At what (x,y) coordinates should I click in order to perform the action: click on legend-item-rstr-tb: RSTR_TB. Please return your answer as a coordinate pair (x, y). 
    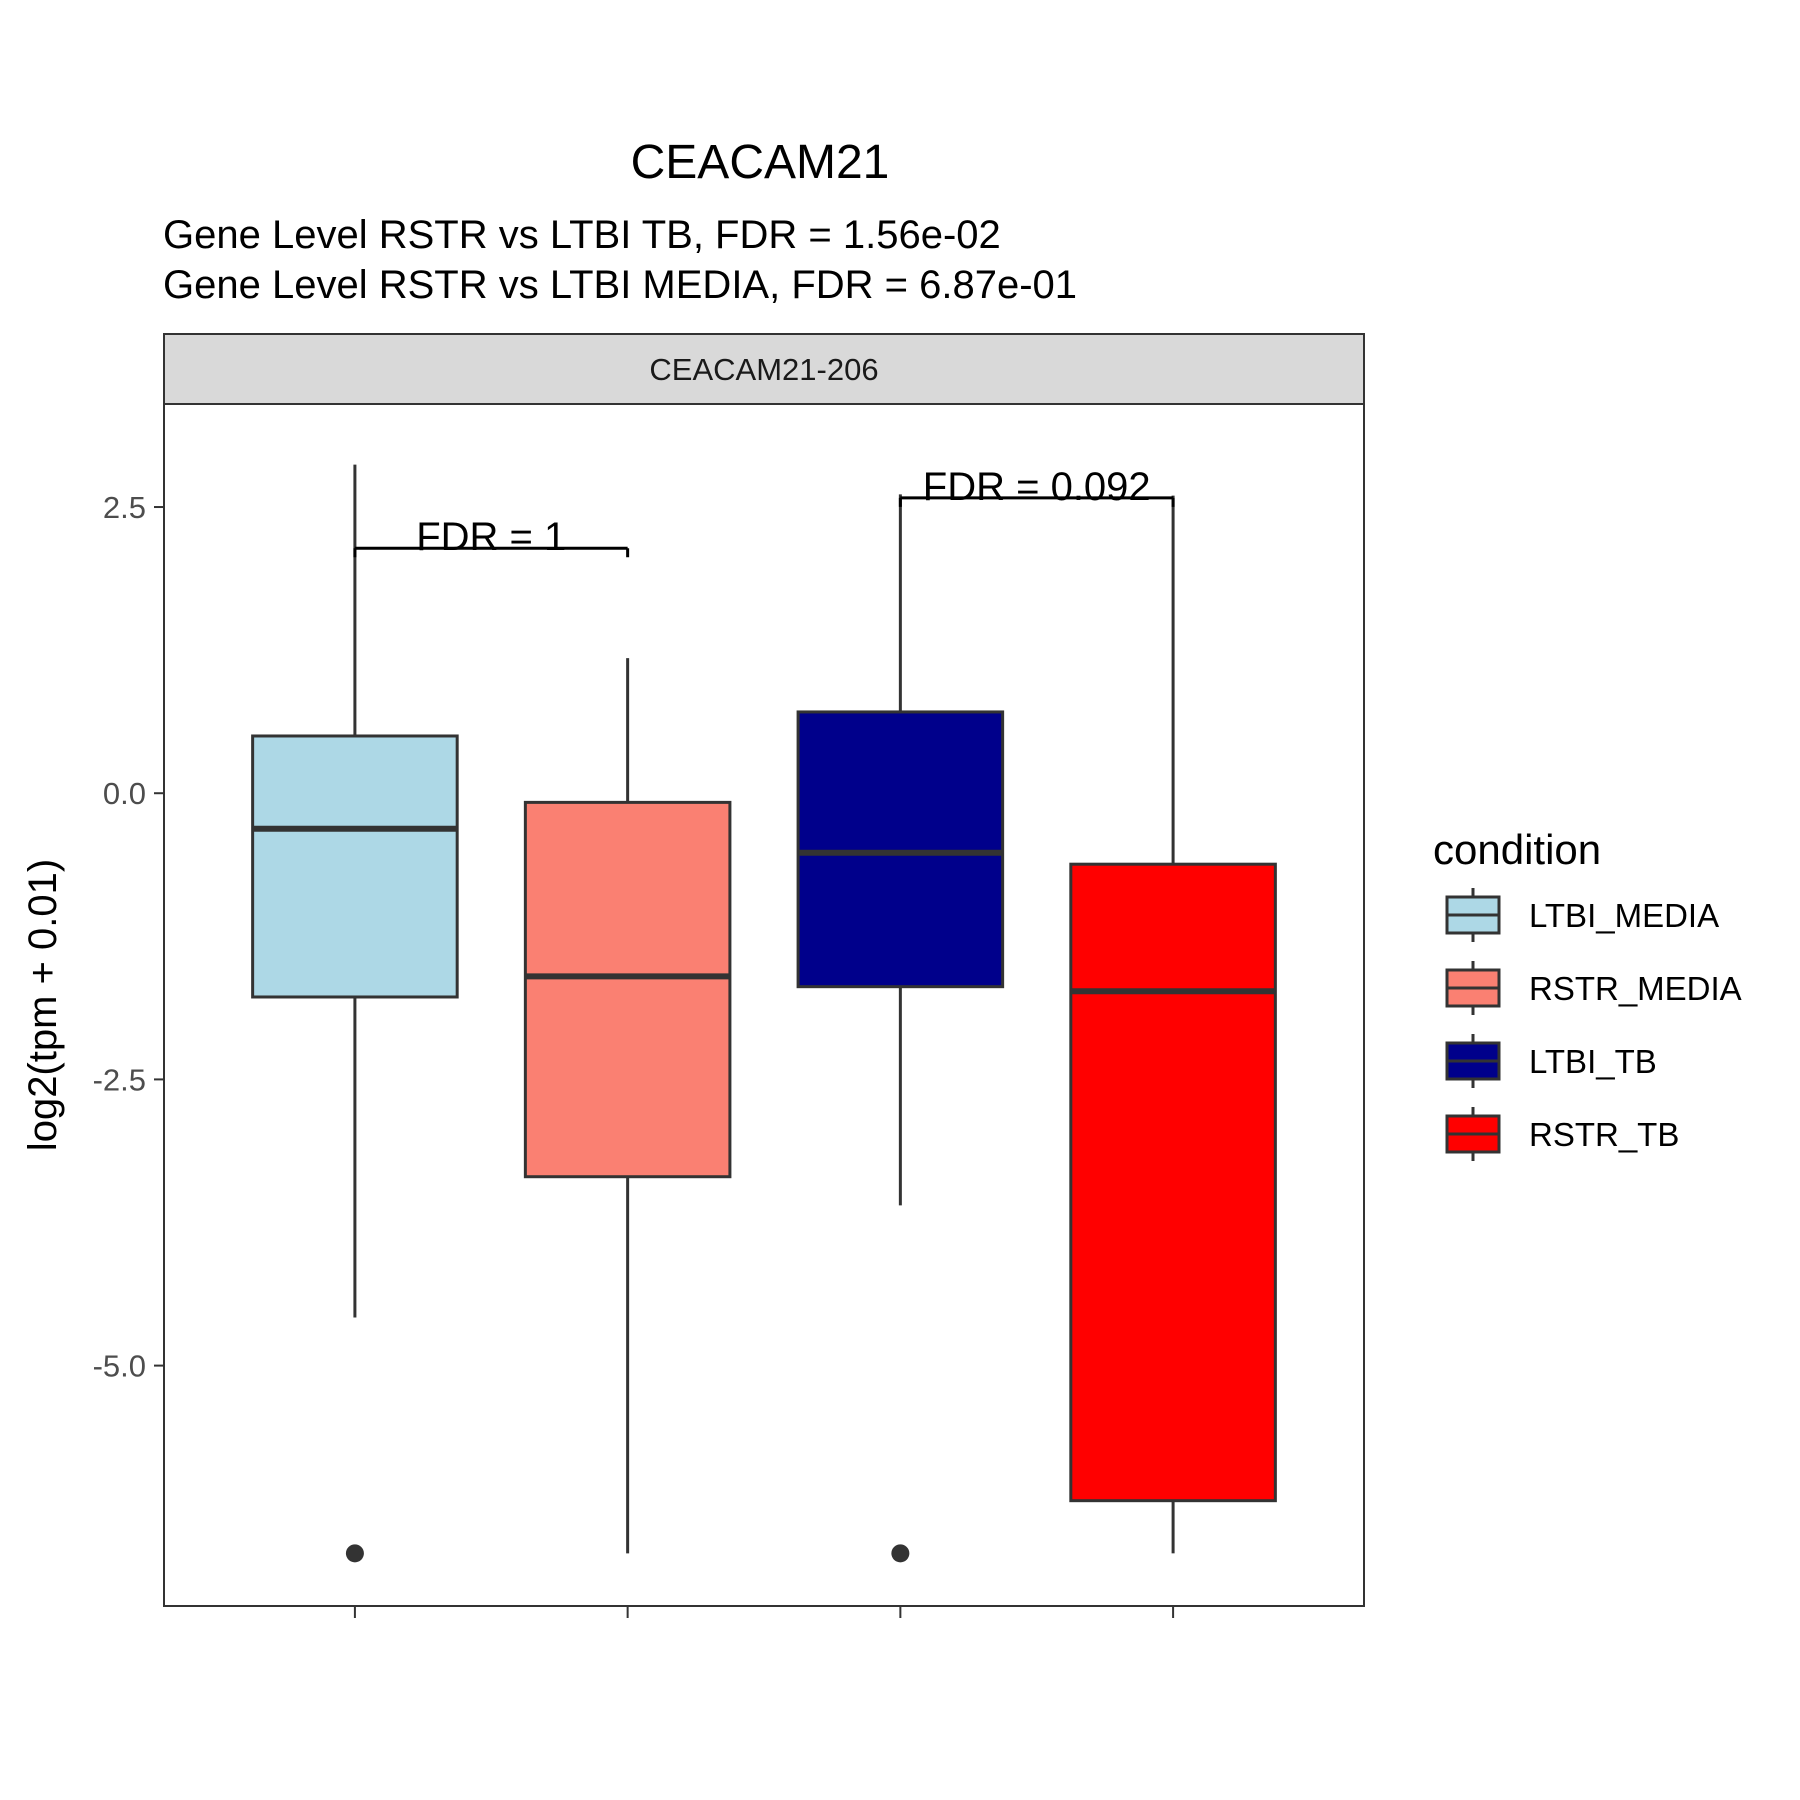
    Looking at the image, I should click on (1562, 1134).